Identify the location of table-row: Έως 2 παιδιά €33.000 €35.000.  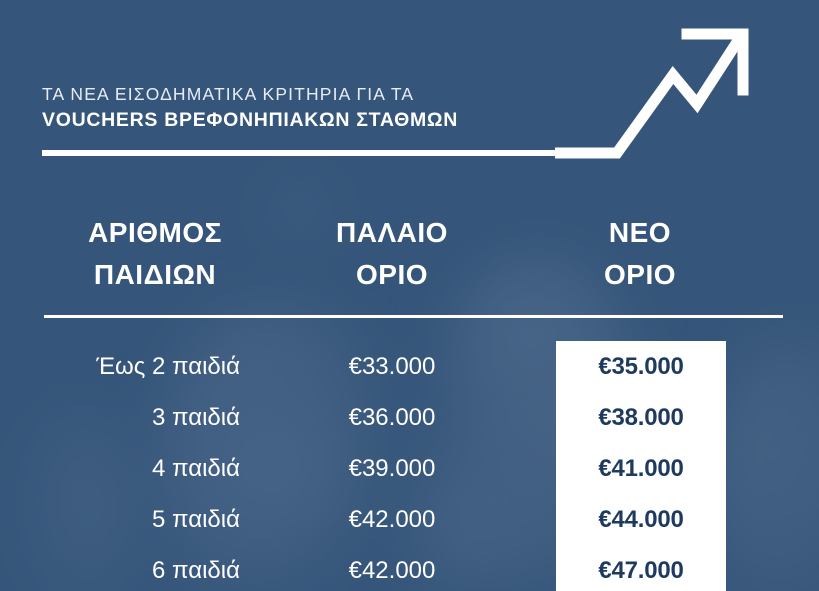
(409, 366).